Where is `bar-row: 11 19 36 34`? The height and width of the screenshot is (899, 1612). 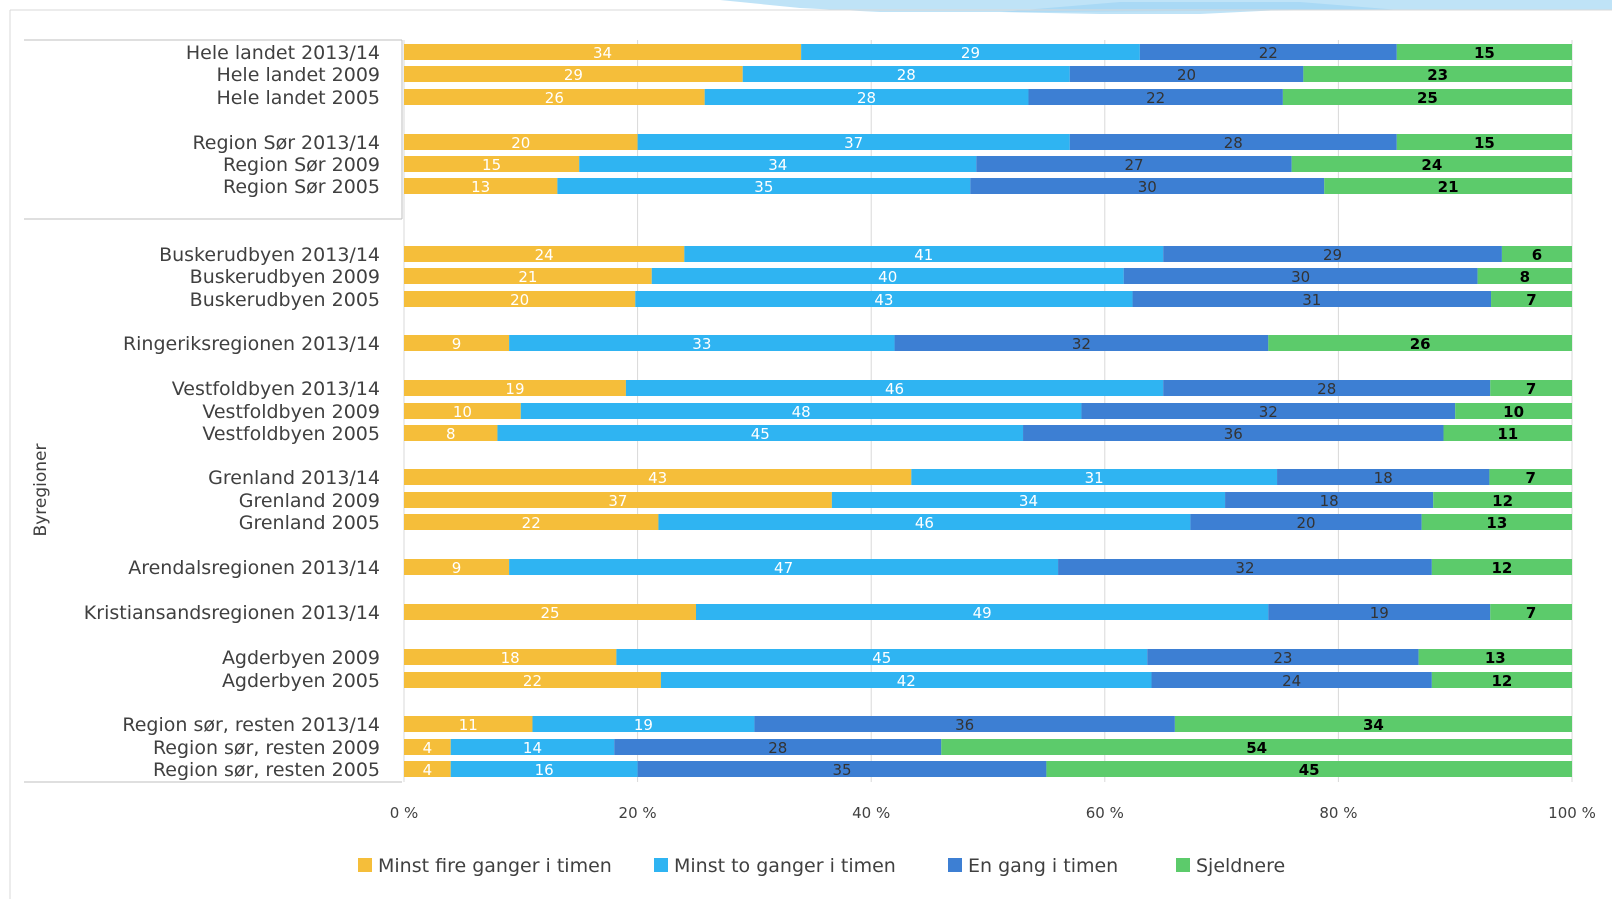 bar-row: 11 19 36 34 is located at coordinates (988, 725).